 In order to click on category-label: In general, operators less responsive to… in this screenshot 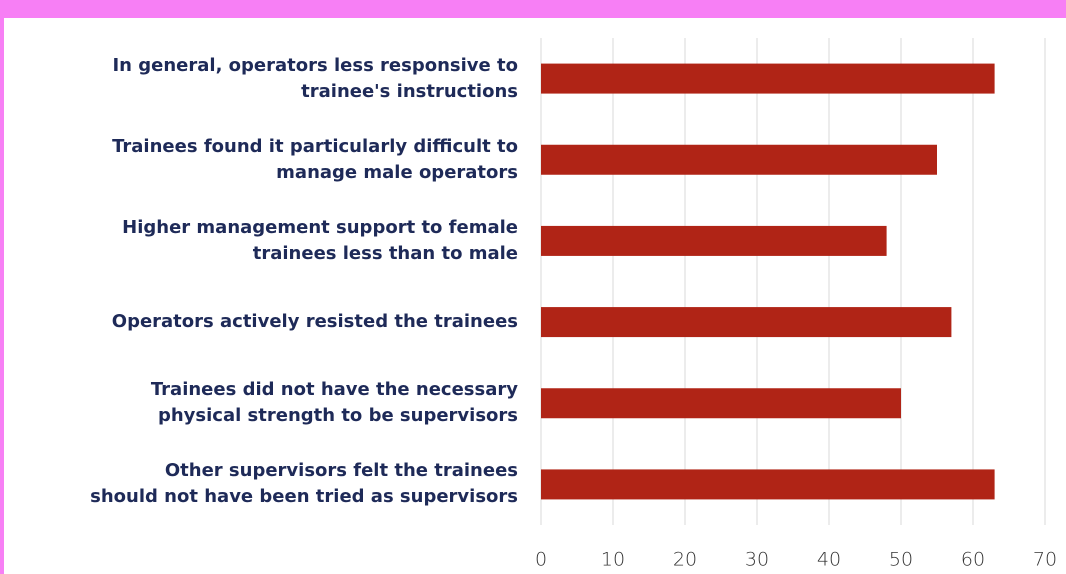, I will do `click(315, 78)`.